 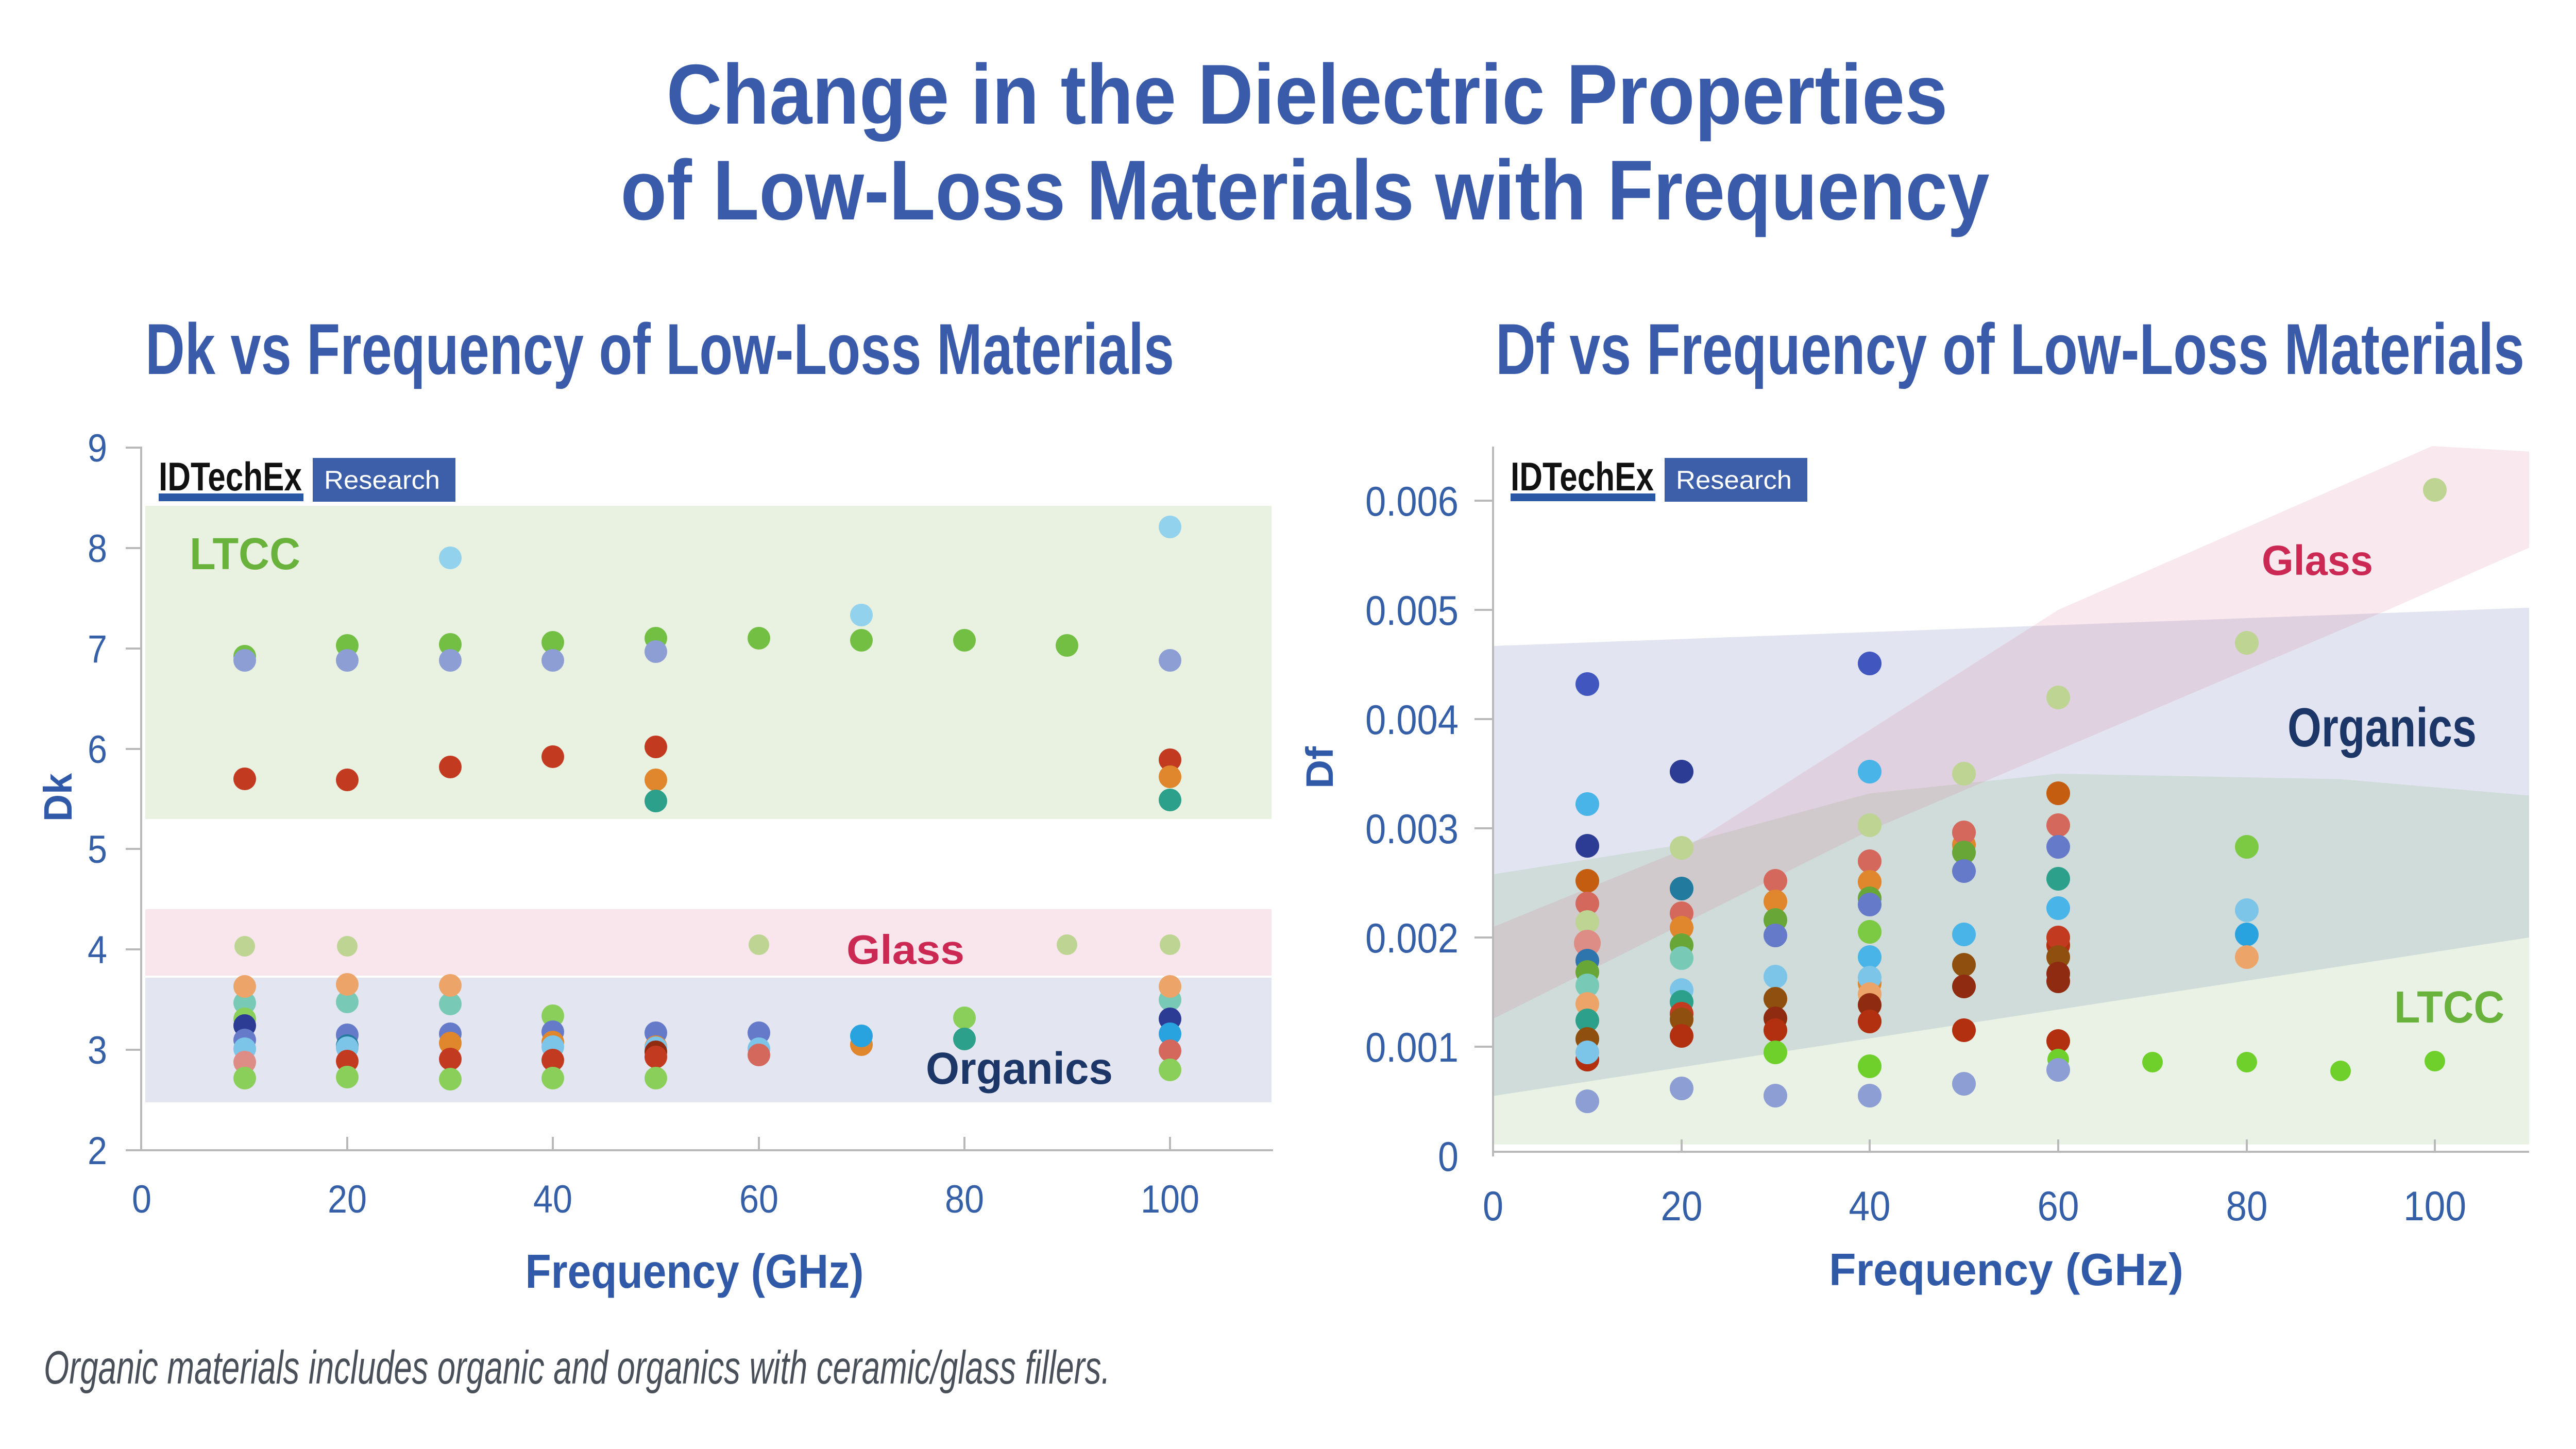 I want to click on svg-text: 6, so click(x=97, y=750).